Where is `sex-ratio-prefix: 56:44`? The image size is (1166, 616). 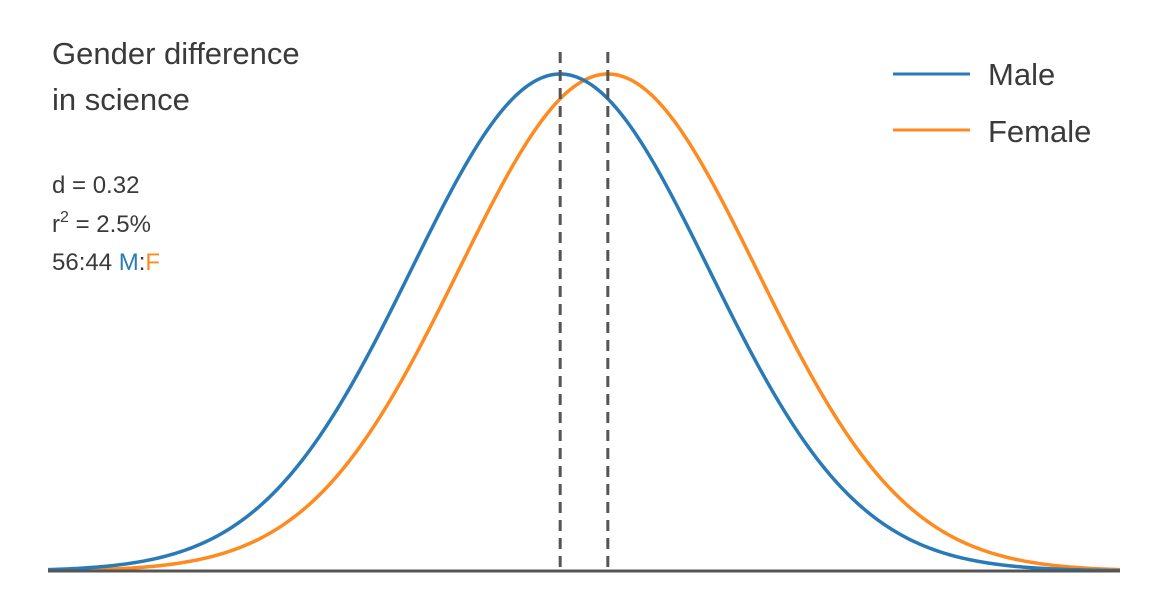
sex-ratio-prefix: 56:44 is located at coordinates (85, 262).